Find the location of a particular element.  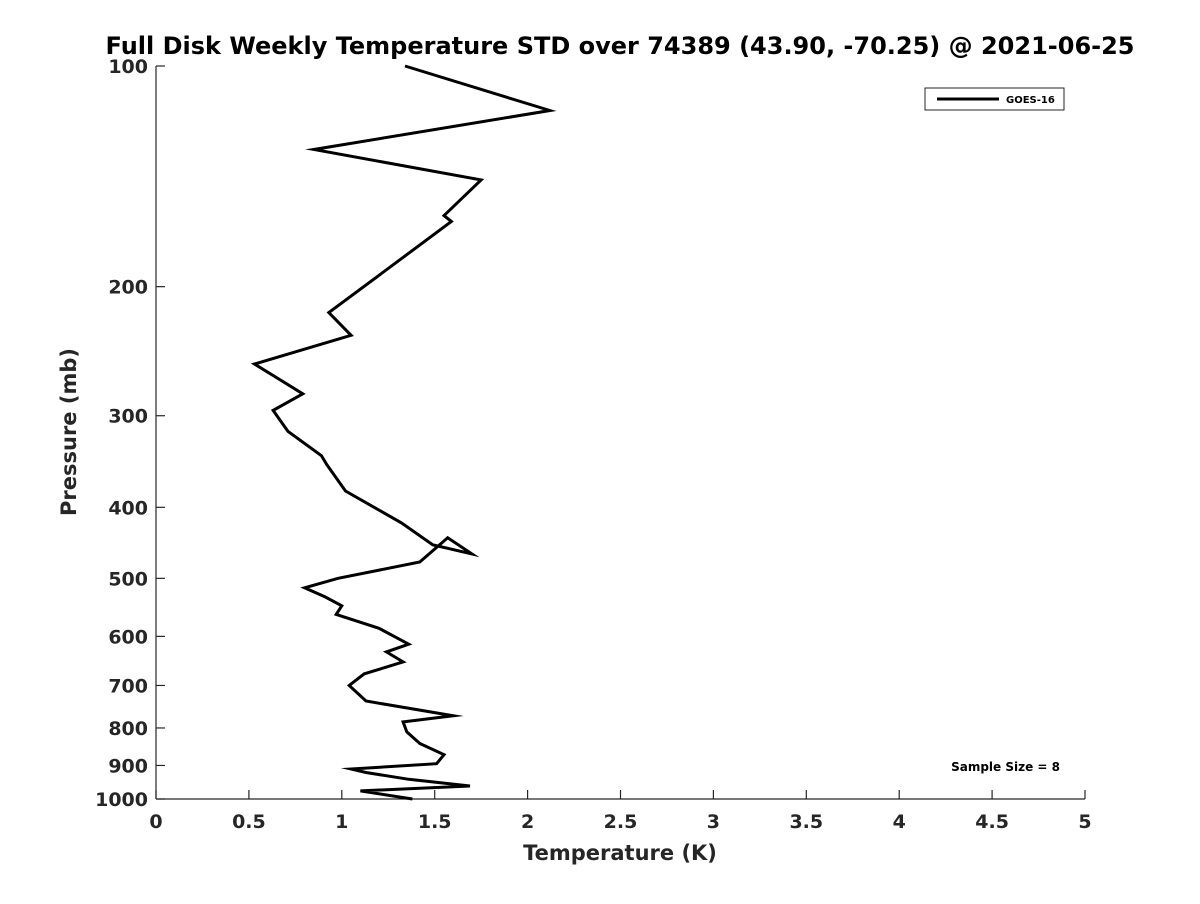

x-tick-label: 2 is located at coordinates (527, 822).